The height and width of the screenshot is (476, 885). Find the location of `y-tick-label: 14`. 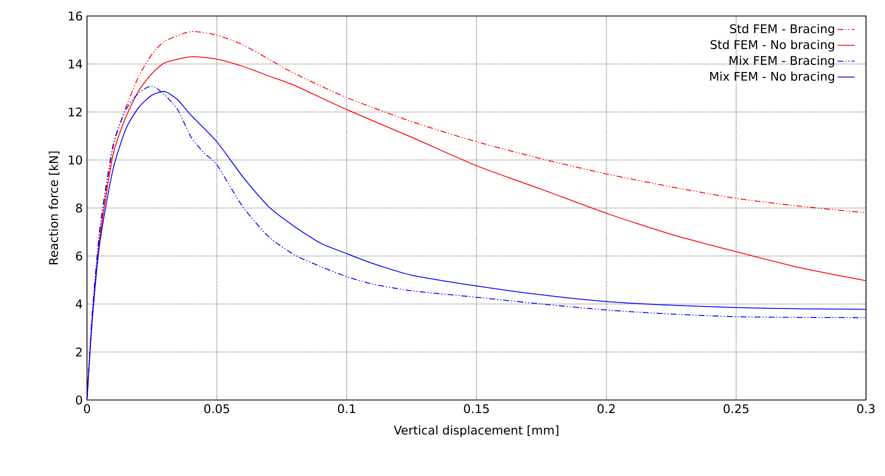

y-tick-label: 14 is located at coordinates (75, 64).